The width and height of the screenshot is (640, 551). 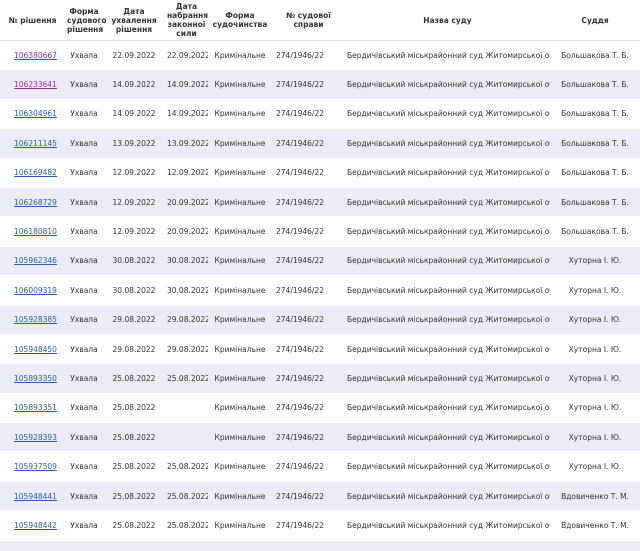 I want to click on decision-link: 106211145, so click(x=35, y=143).